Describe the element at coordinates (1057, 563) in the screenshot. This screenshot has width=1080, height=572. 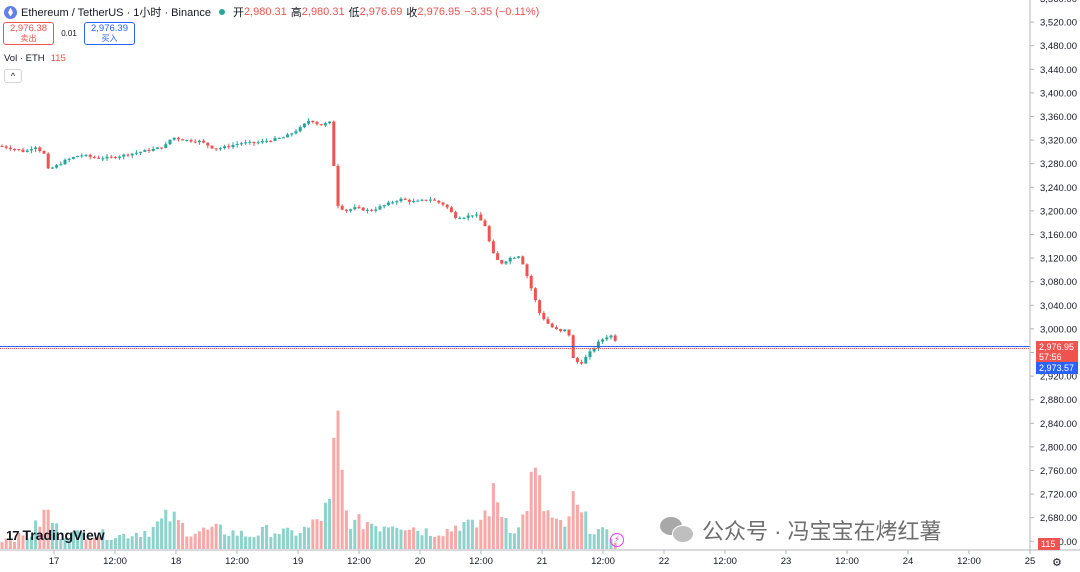
I see `gear-icon: ⚙` at that location.